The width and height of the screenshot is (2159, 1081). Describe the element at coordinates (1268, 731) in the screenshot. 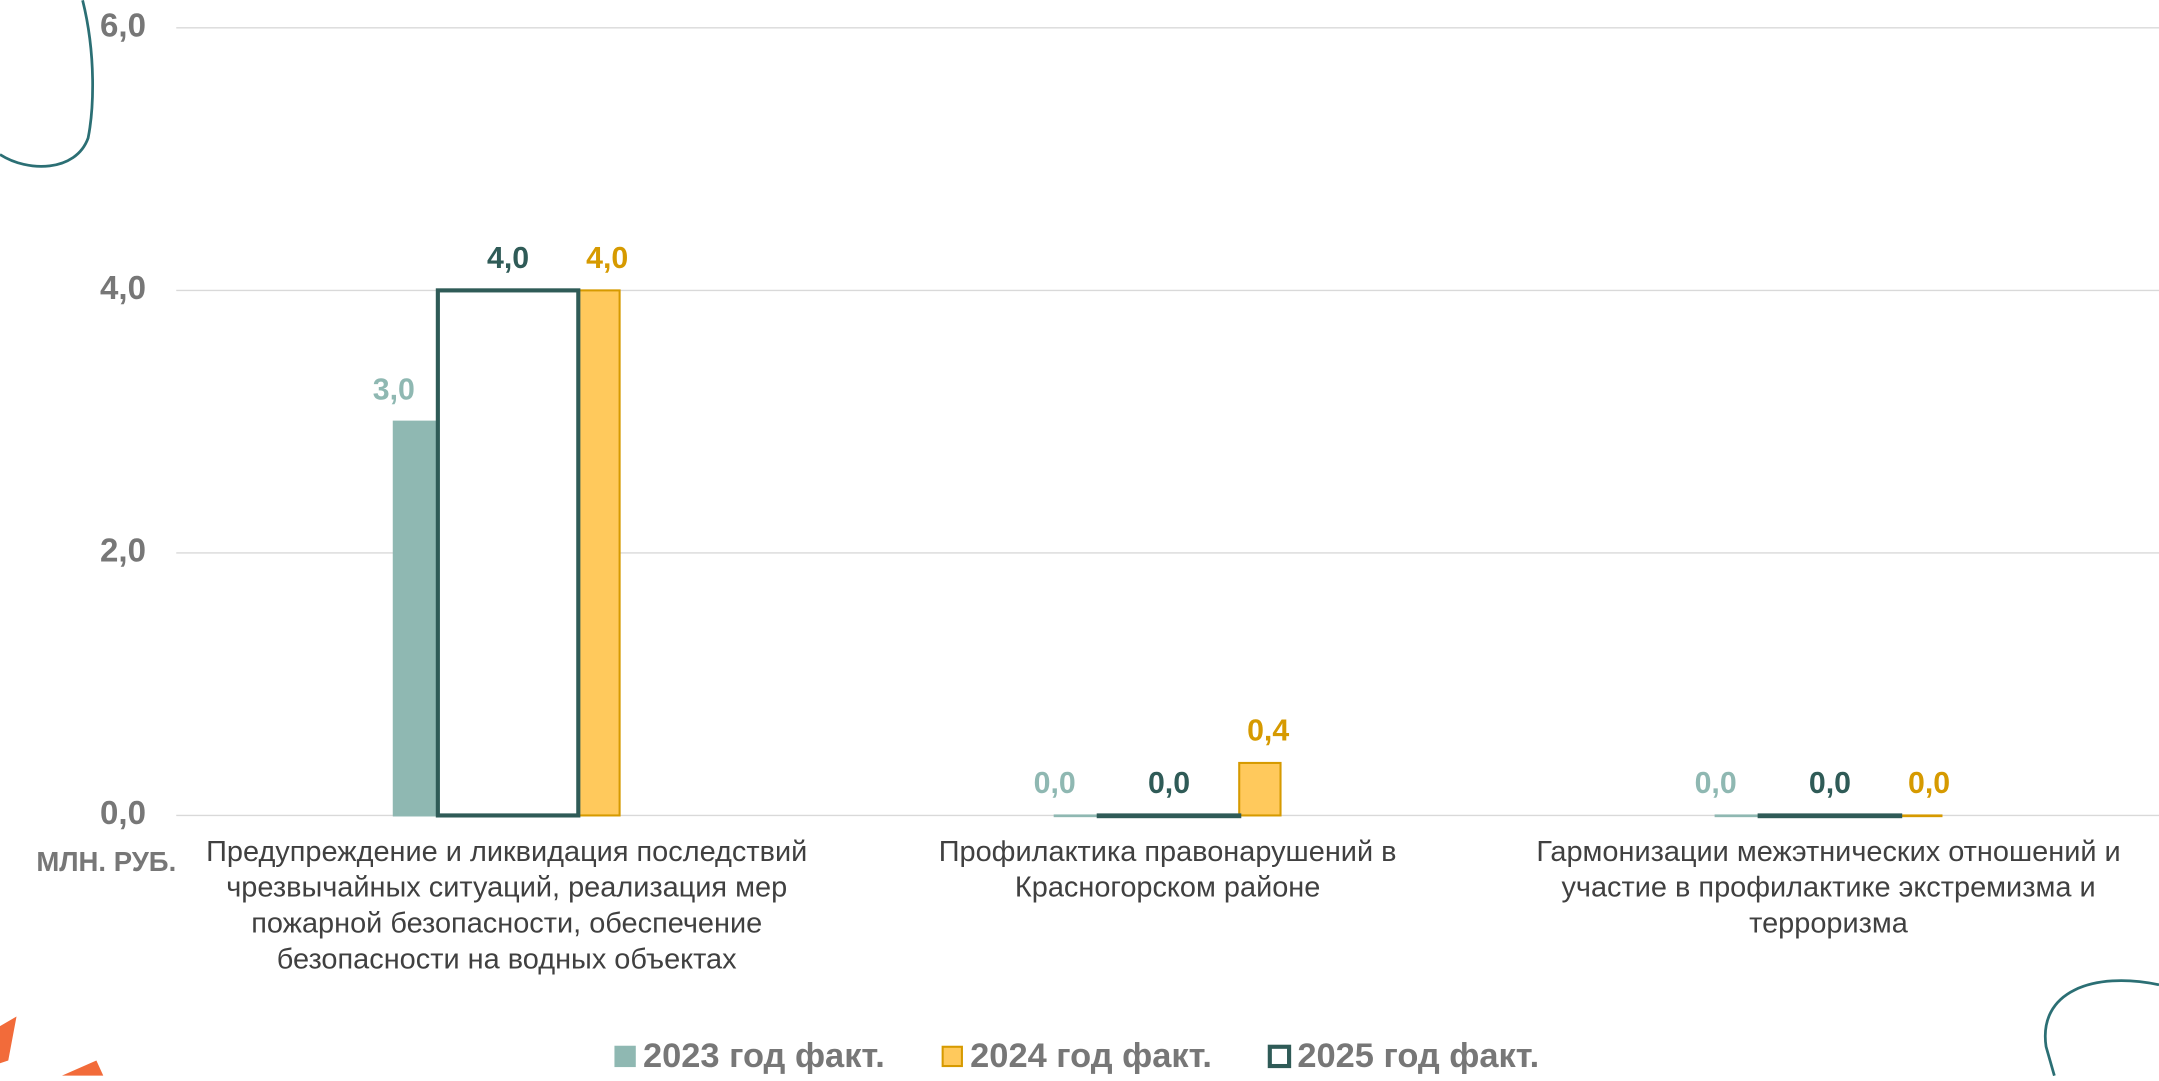

I see `data-label: 0,4` at that location.